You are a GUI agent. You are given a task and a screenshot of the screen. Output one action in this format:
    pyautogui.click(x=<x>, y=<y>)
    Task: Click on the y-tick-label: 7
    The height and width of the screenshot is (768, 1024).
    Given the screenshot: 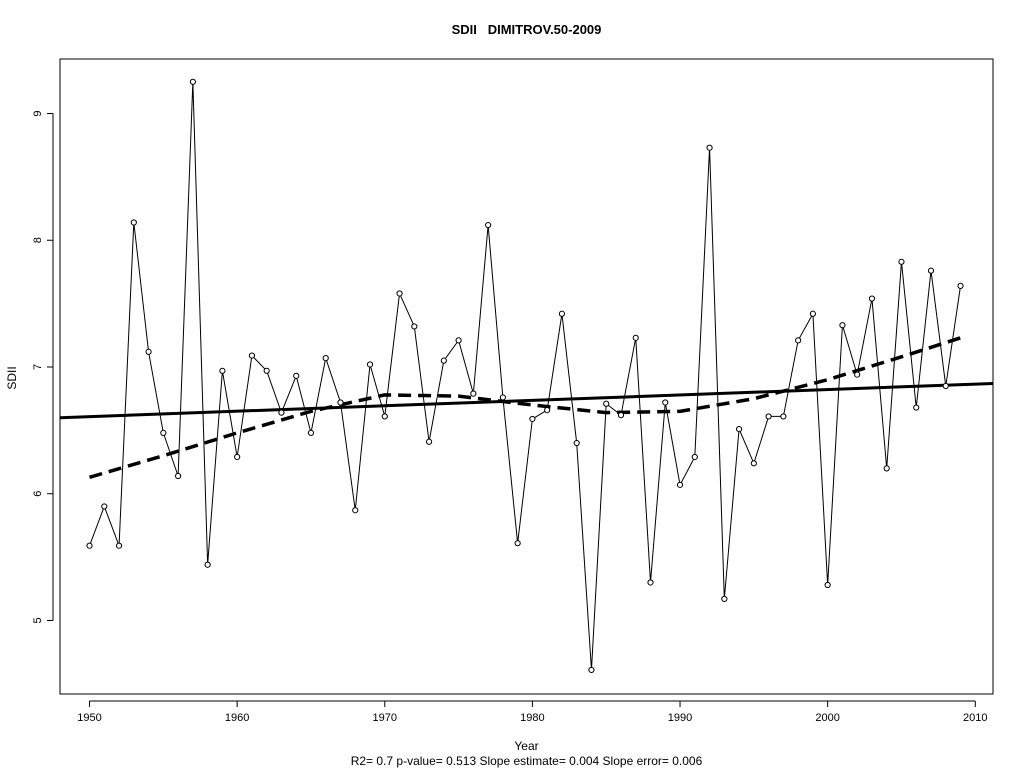 What is the action you would take?
    pyautogui.click(x=38, y=367)
    